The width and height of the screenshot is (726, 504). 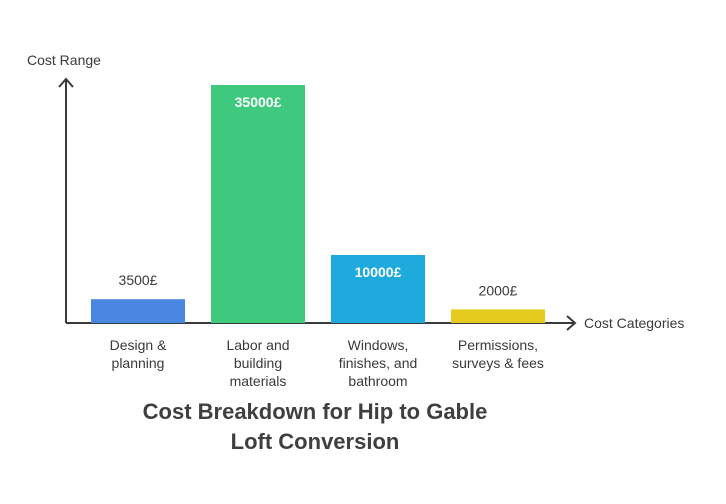 I want to click on category-label-4: Permissions,, so click(x=498, y=345).